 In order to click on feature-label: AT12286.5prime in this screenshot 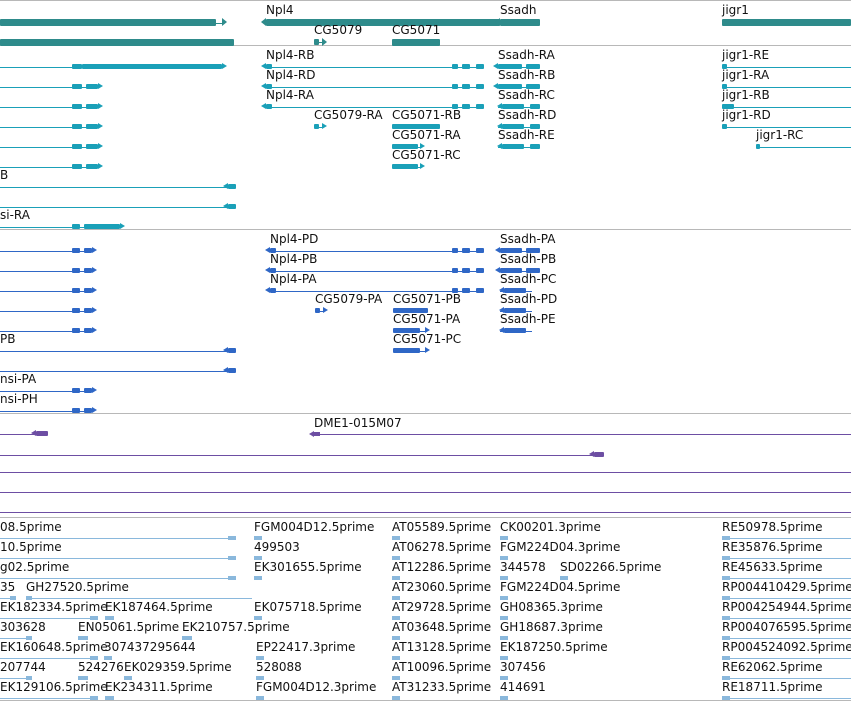, I will do `click(442, 567)`.